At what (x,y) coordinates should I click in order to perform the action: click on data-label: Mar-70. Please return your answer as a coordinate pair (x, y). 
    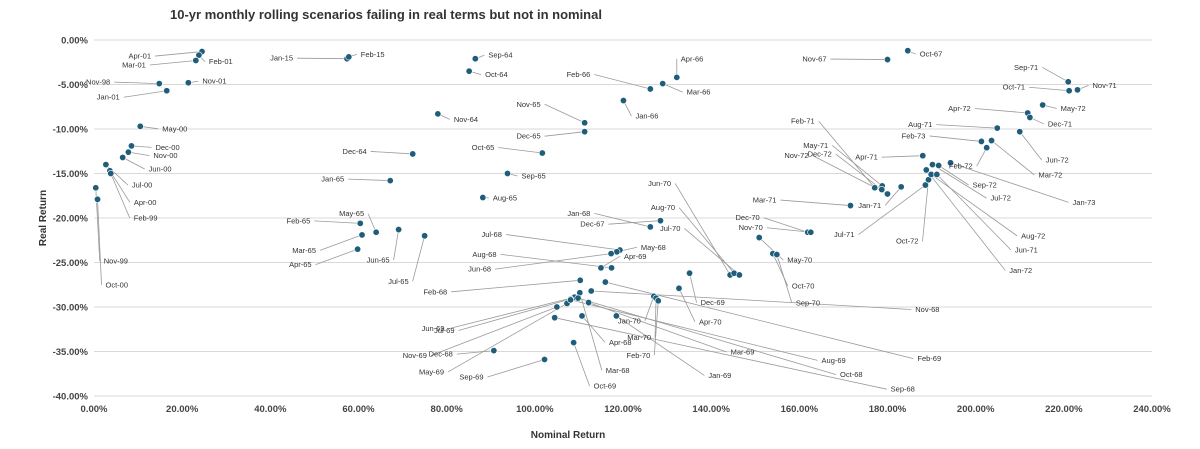
    Looking at the image, I should click on (639, 337).